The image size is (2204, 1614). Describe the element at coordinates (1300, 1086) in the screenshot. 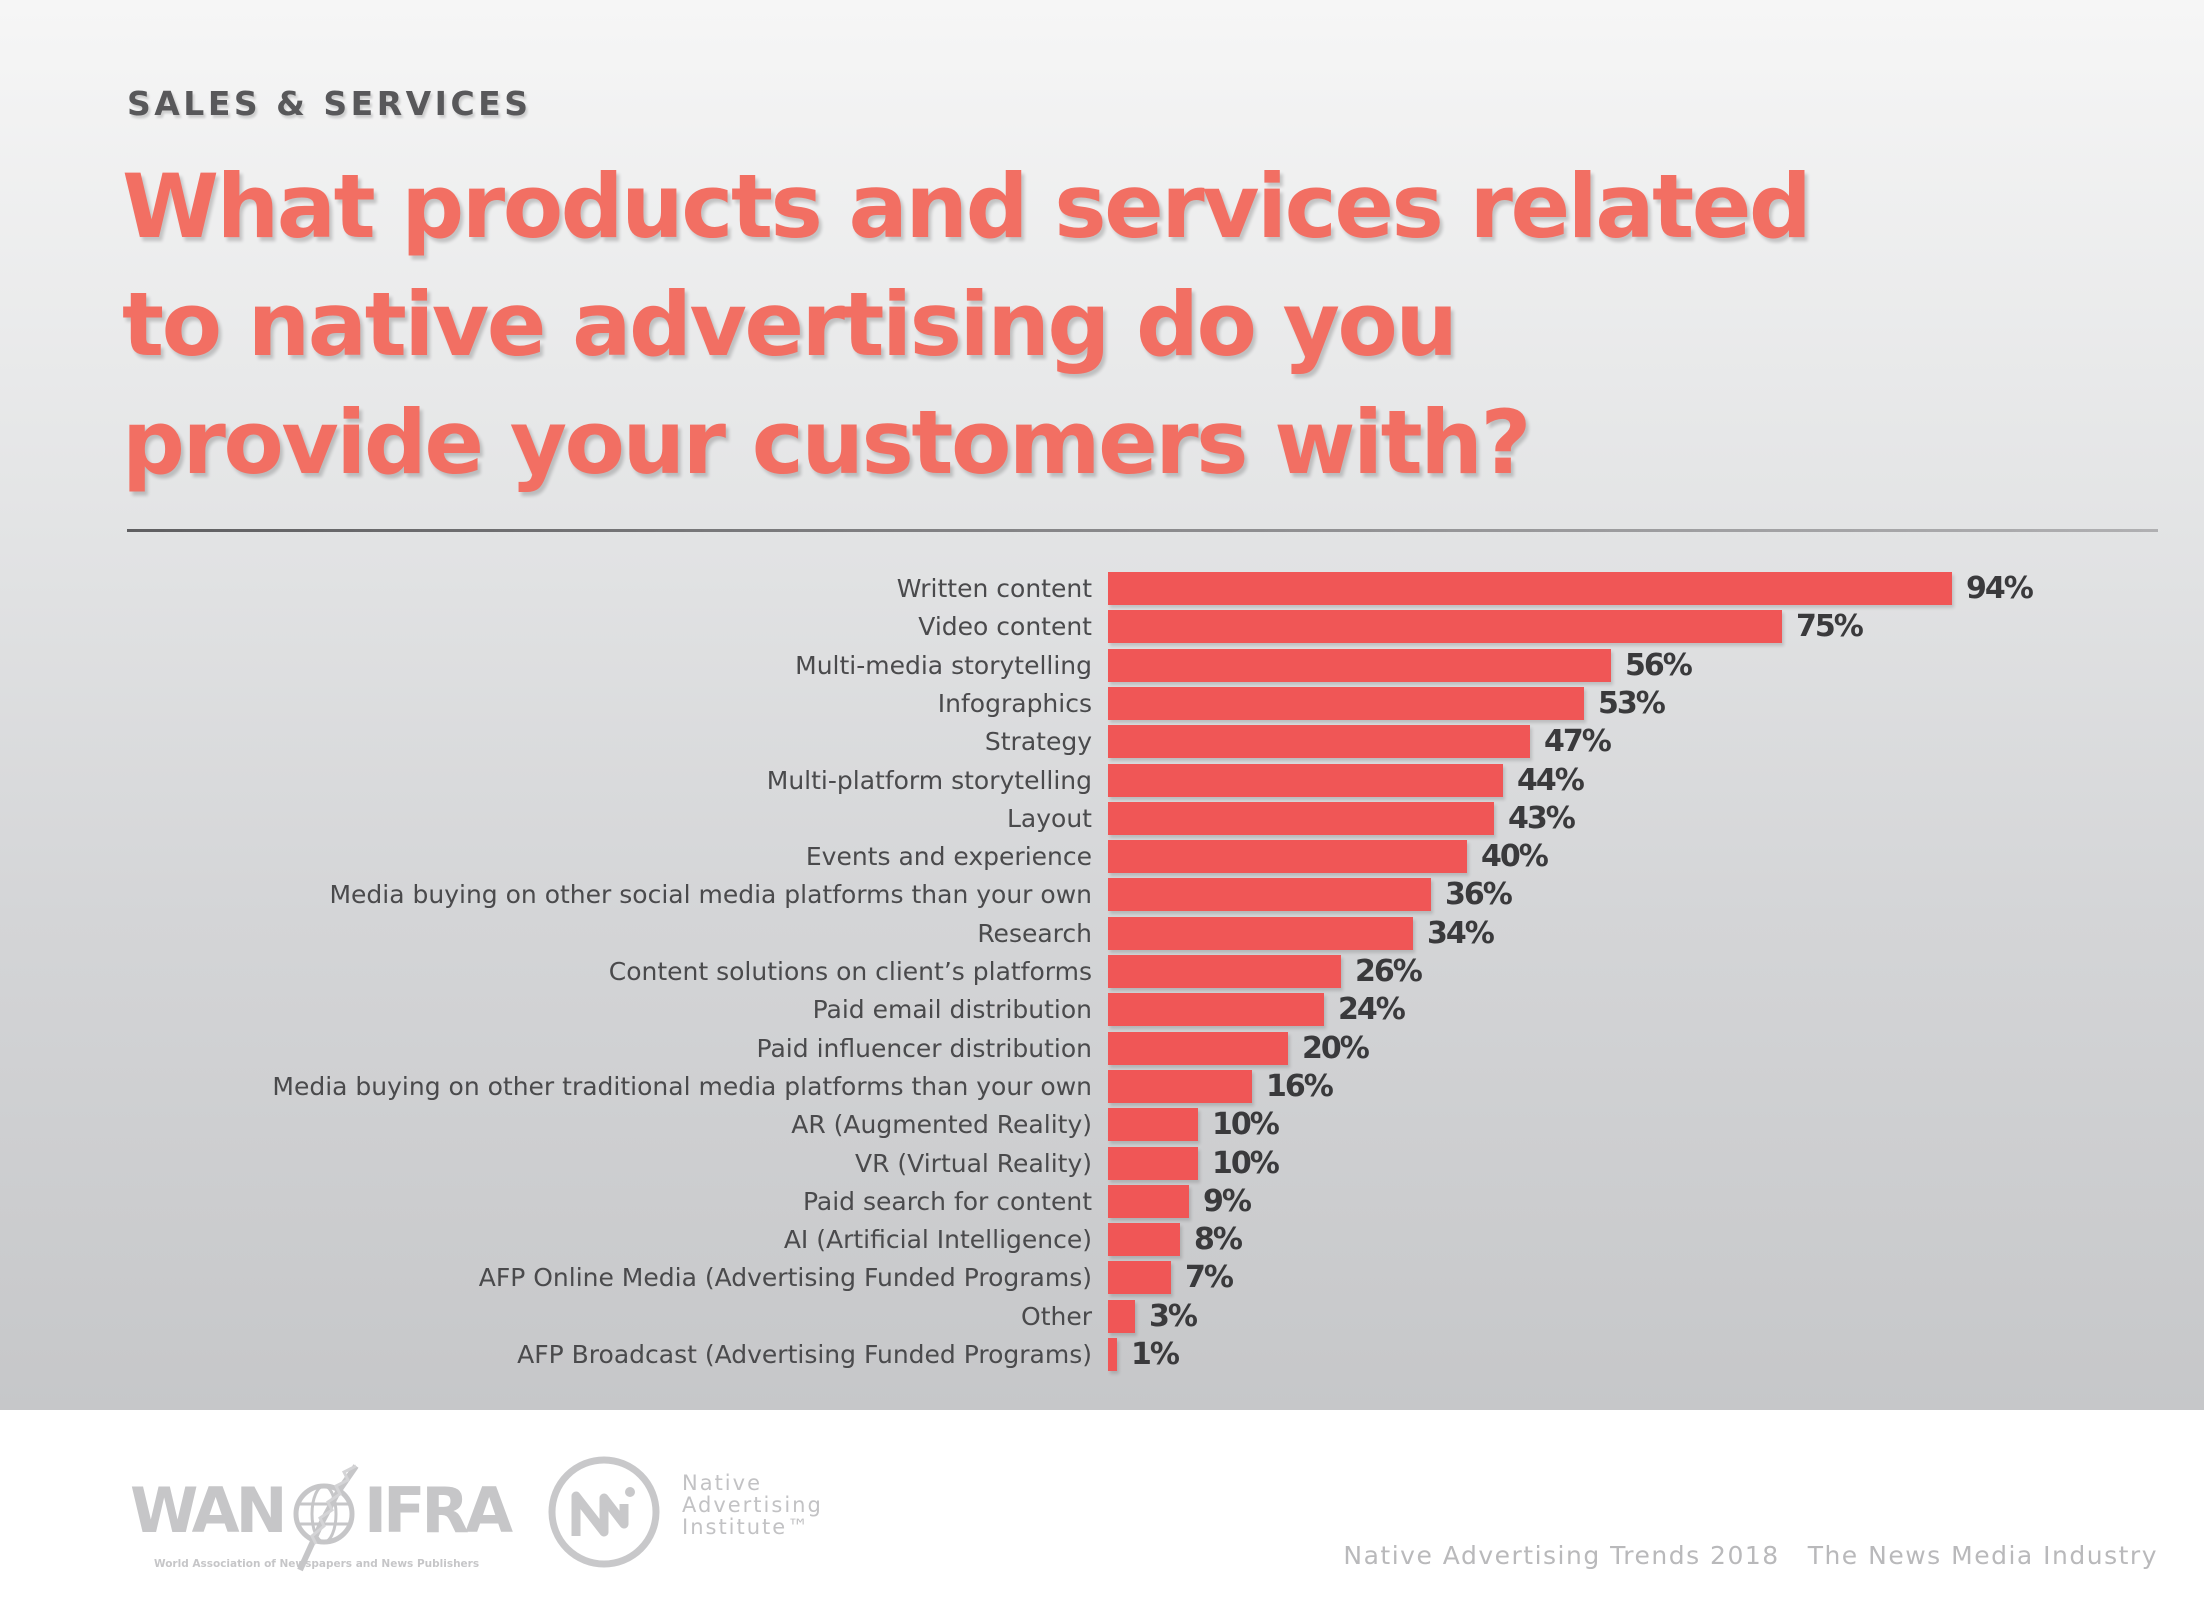

I see `value-label: 16%` at that location.